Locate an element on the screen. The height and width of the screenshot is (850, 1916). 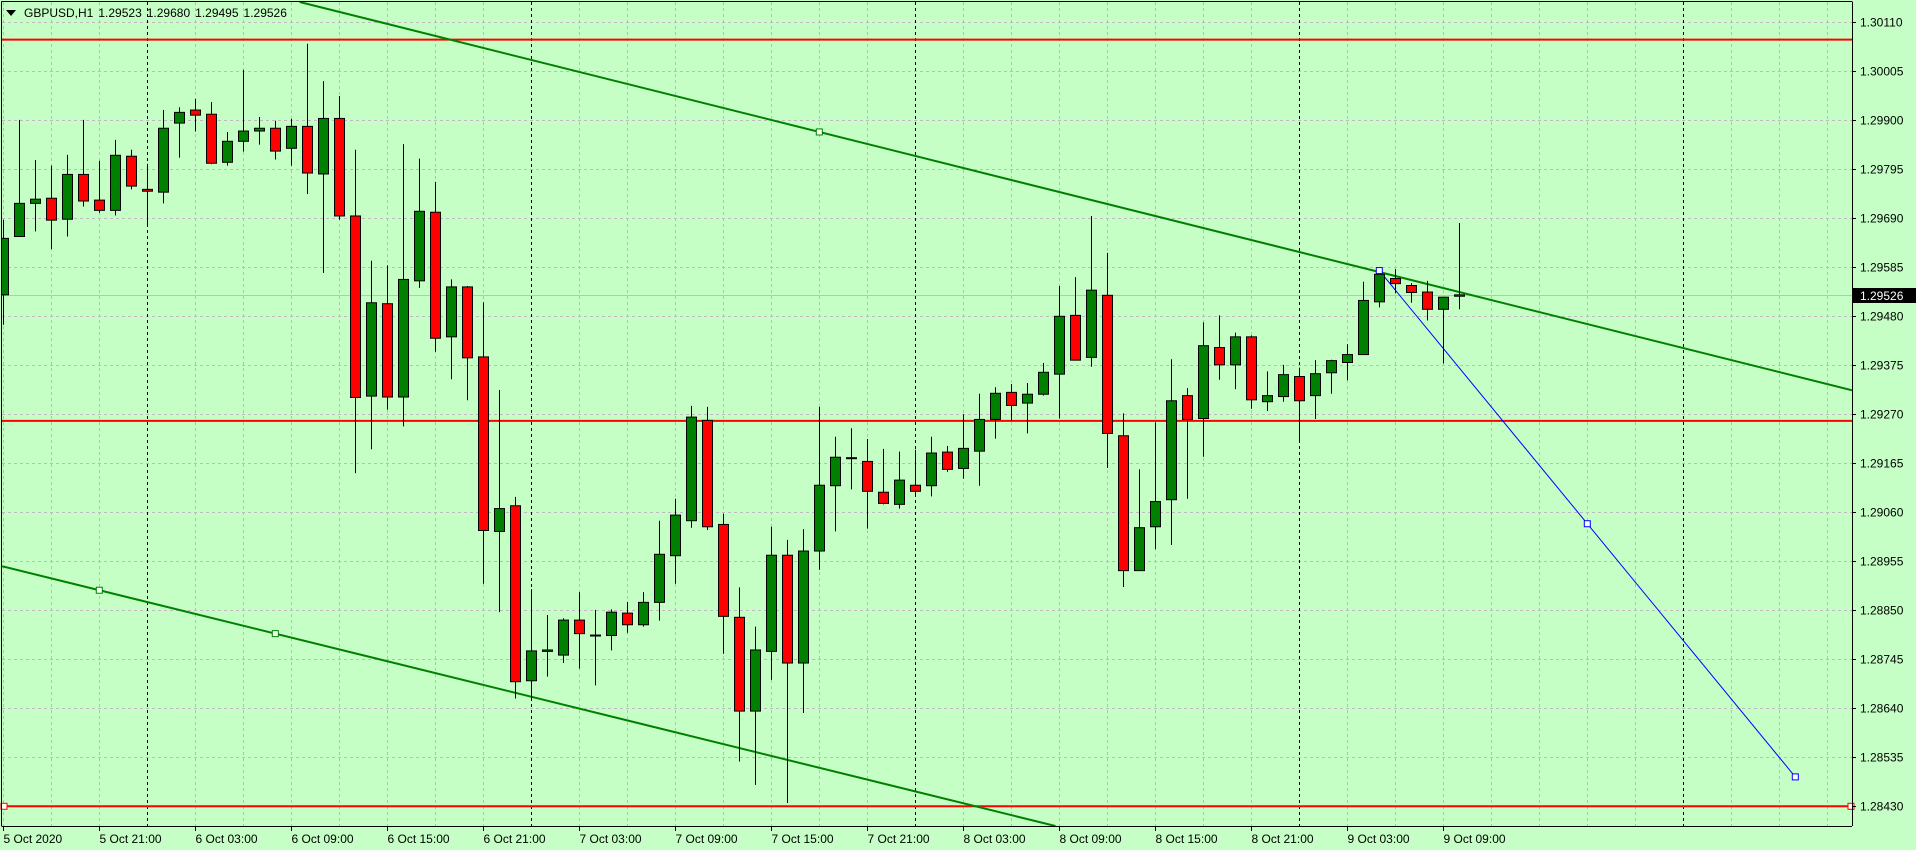
header-close: 1.29526 is located at coordinates (265, 13).